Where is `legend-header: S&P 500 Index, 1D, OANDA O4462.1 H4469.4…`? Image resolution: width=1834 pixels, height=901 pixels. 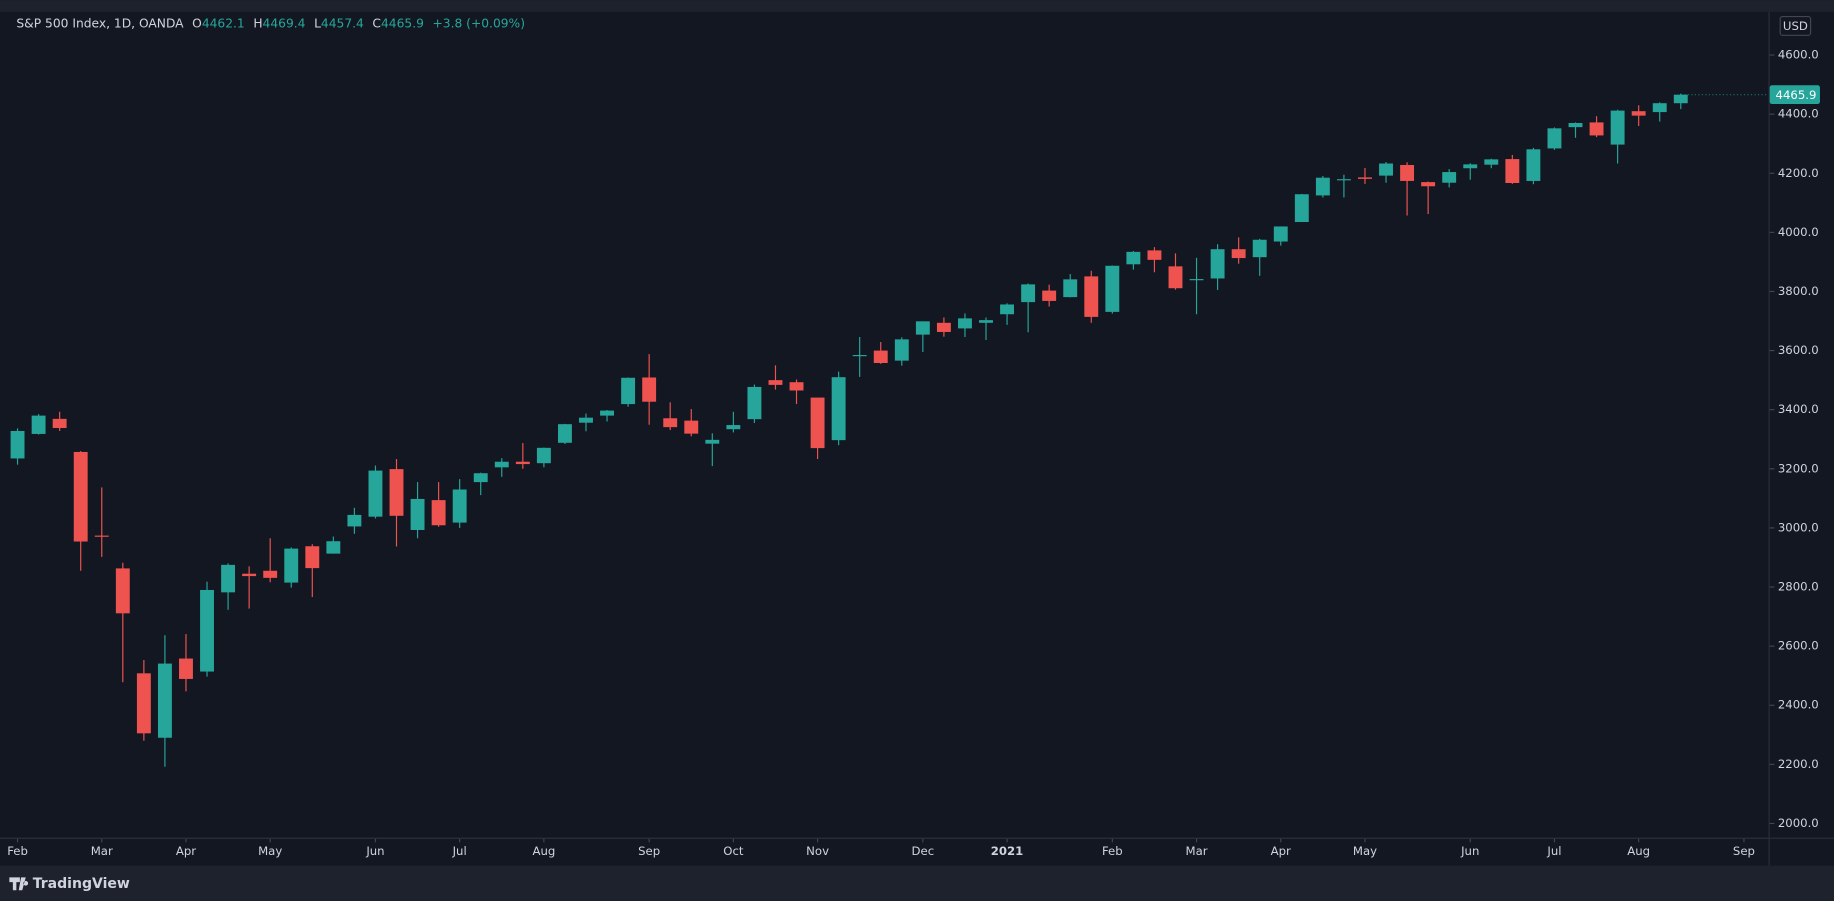 legend-header: S&P 500 Index, 1D, OANDA O4462.1 H4469.4… is located at coordinates (270, 23).